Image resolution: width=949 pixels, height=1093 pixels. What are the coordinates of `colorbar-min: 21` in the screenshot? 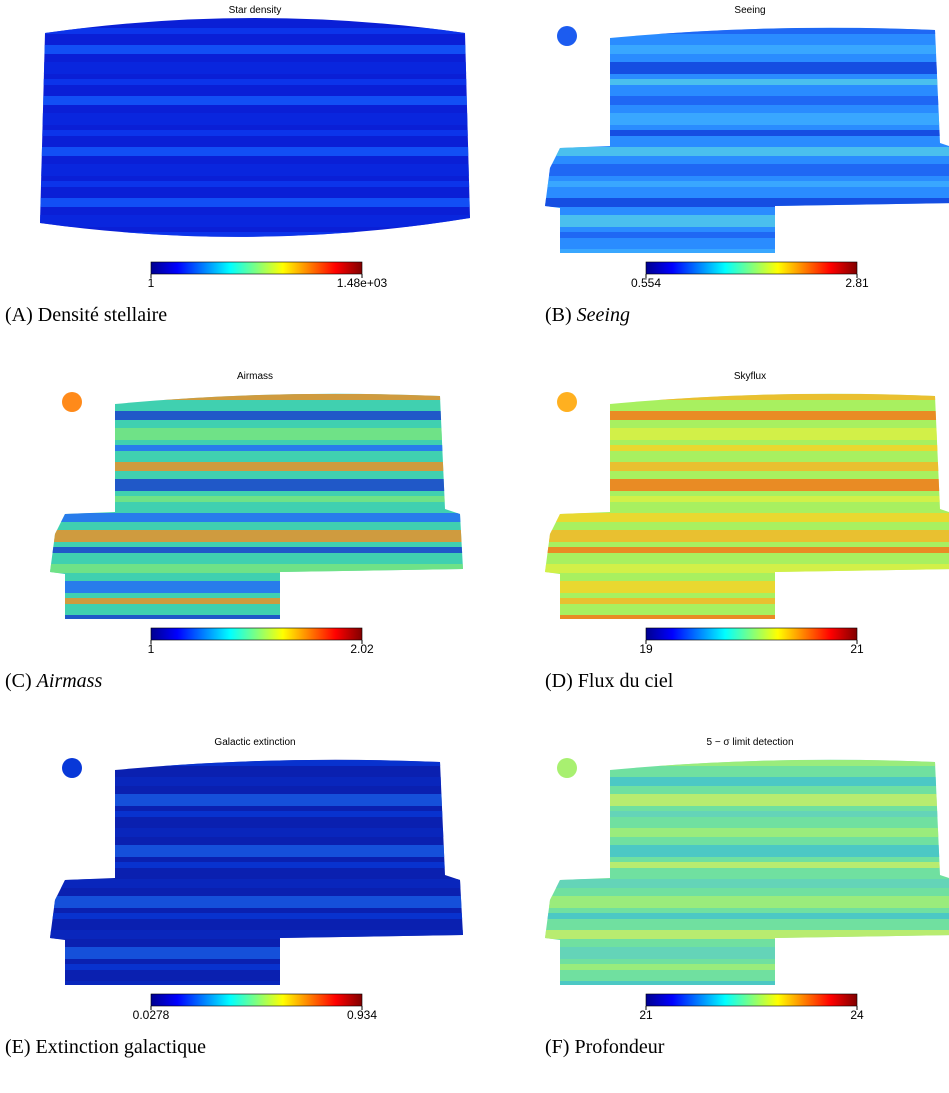 It's located at (646, 1015).